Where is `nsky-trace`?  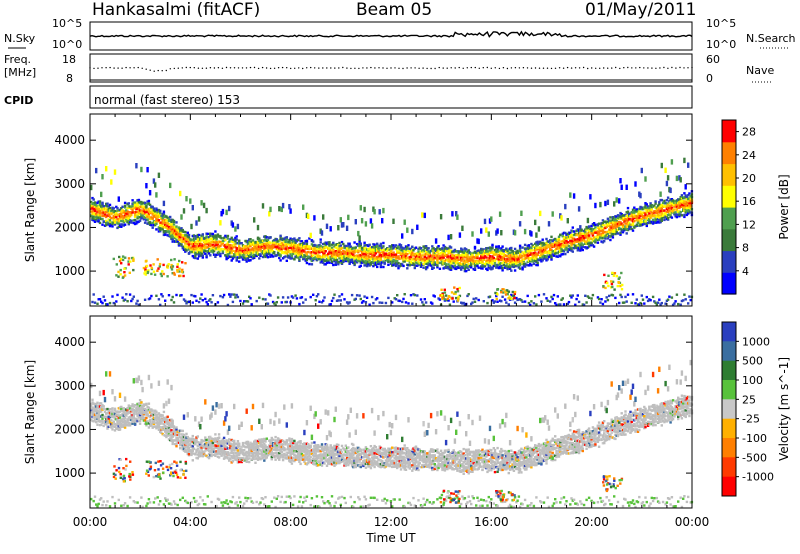
nsky-trace is located at coordinates (391, 34).